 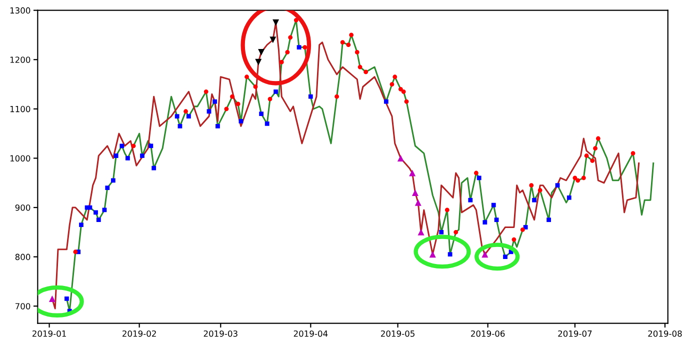 I want to click on x-tick-label: 2019-05, so click(x=397, y=333).